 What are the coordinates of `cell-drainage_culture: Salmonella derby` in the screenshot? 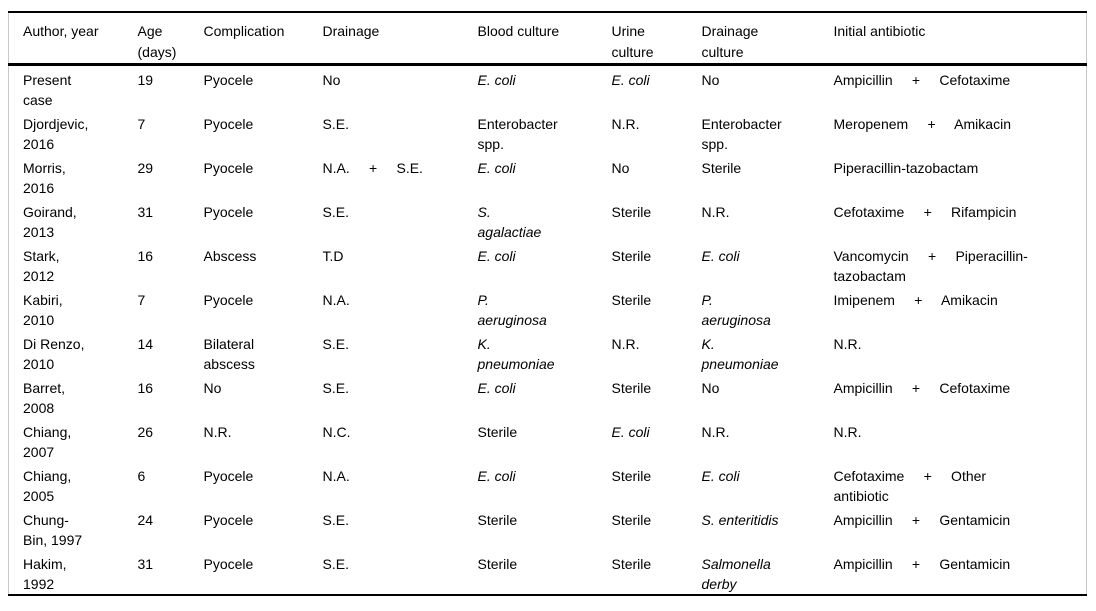 It's located at (736, 574).